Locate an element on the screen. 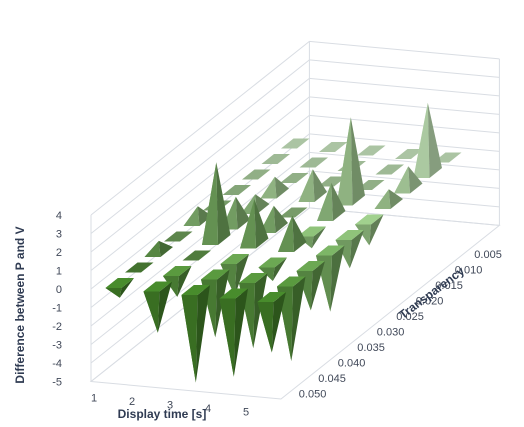 This screenshot has height=427, width=524. x-axis-title: Display time [s] is located at coordinates (162, 414).